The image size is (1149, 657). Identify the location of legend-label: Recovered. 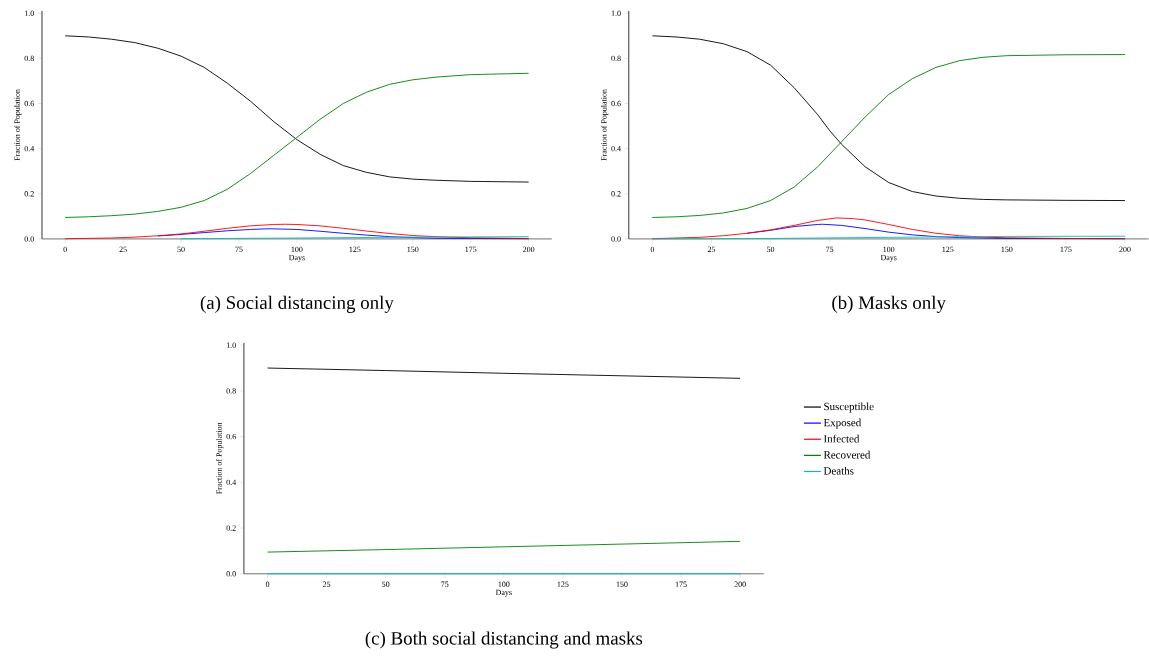
(847, 454).